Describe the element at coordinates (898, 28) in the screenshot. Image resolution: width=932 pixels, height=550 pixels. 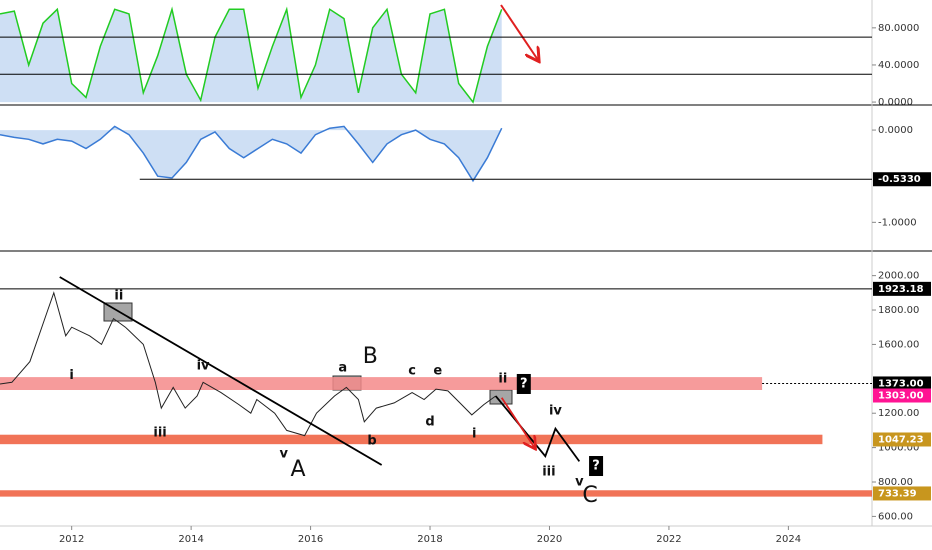
I see `y-tick-label: 80.0000` at that location.